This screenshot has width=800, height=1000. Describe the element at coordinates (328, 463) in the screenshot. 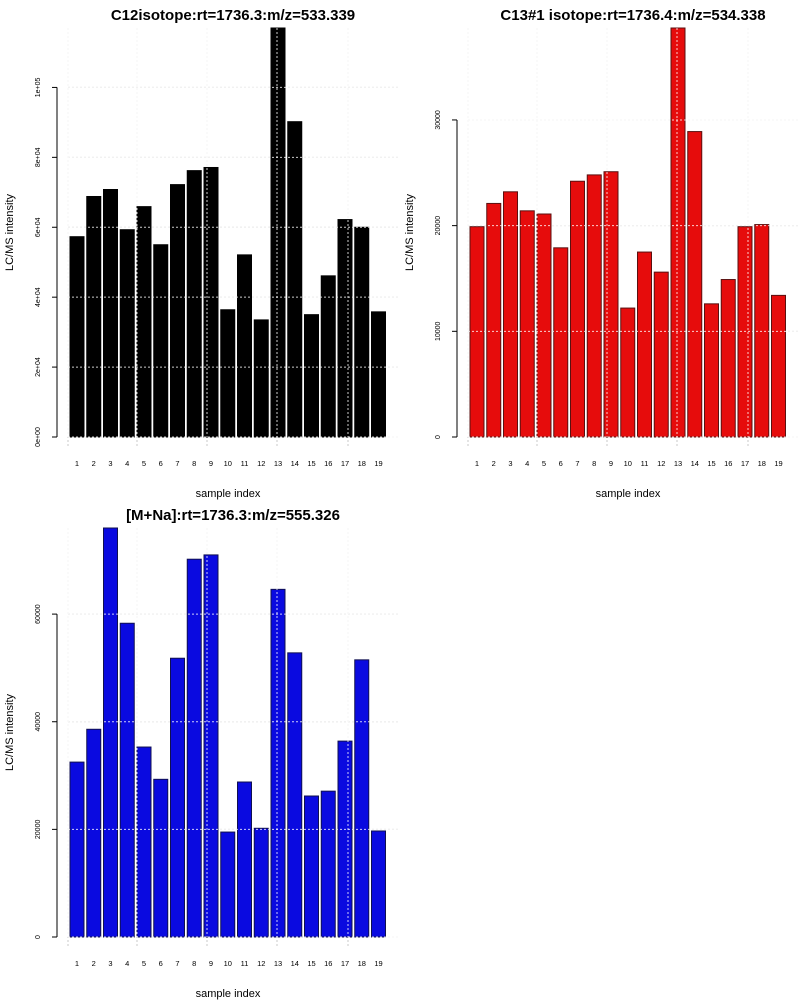

I see `x-tick-label: 16` at that location.